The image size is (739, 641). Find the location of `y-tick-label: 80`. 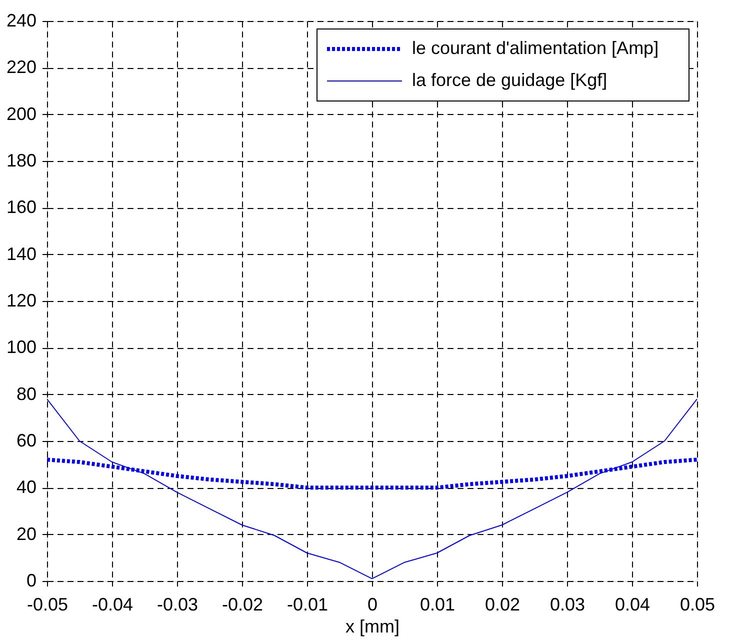

y-tick-label: 80 is located at coordinates (26, 394).